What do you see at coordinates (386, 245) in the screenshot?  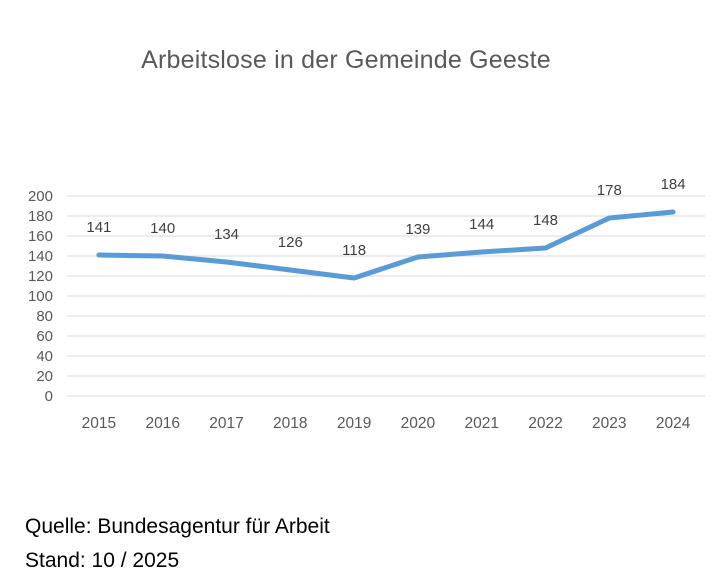 I see `series-line` at bounding box center [386, 245].